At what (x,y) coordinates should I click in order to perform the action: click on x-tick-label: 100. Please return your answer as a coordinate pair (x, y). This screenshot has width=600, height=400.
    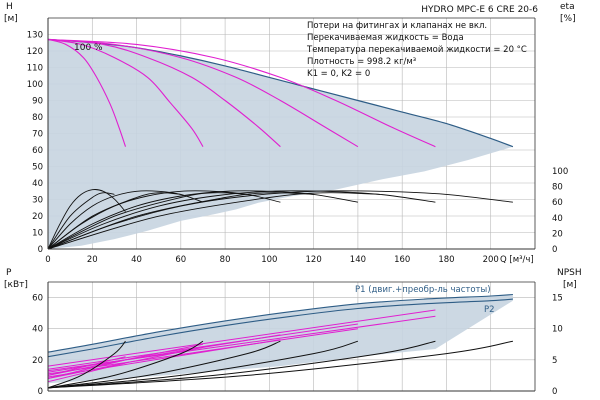
    Looking at the image, I should click on (269, 260).